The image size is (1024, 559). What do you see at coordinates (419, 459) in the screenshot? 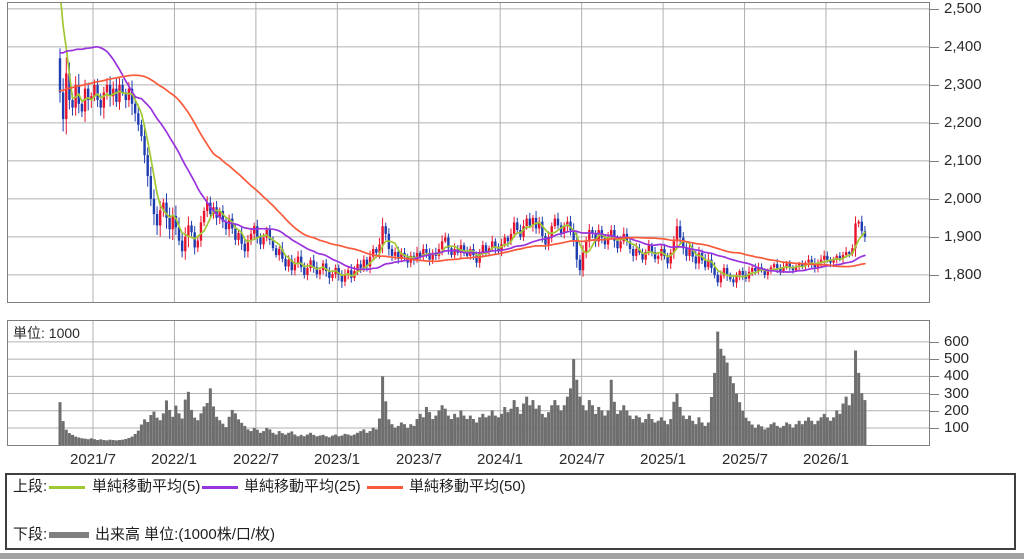
I see `x-axis-label: 2023/7` at bounding box center [419, 459].